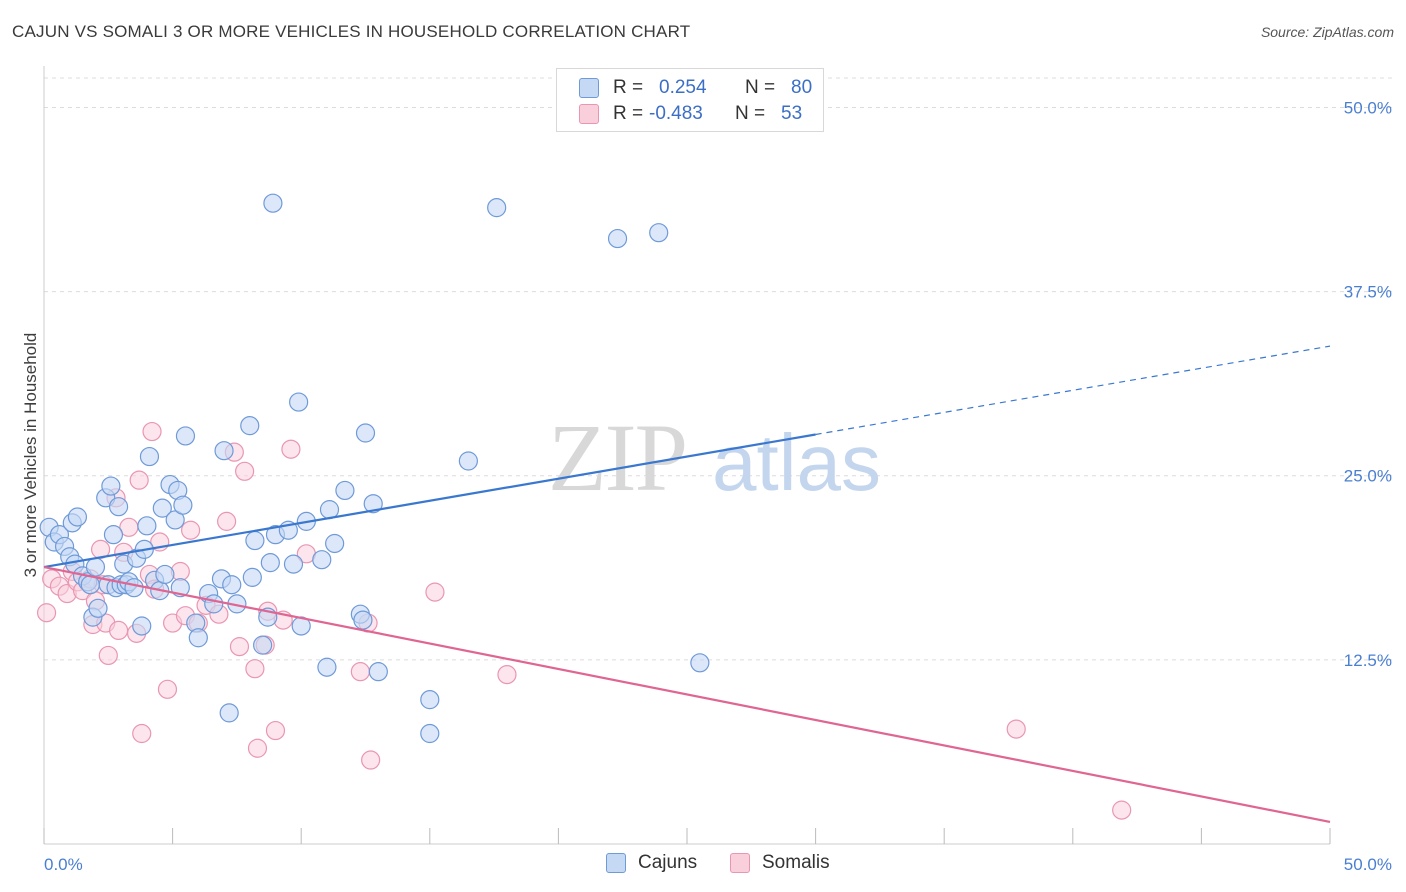 Image resolution: width=1406 pixels, height=892 pixels. What do you see at coordinates (589, 114) in the screenshot?
I see `somali-swatch-icon` at bounding box center [589, 114].